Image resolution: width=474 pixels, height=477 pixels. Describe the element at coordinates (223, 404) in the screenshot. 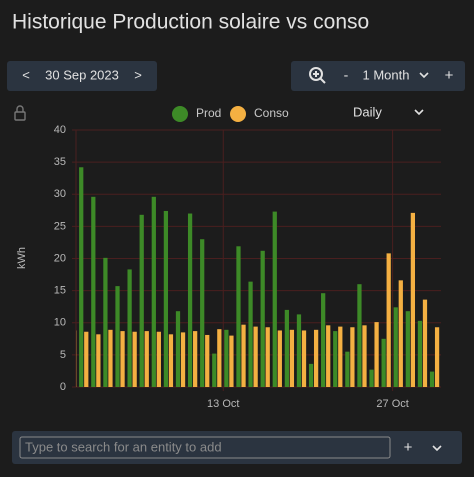

I see `x-tick-label: 13 Oct` at that location.